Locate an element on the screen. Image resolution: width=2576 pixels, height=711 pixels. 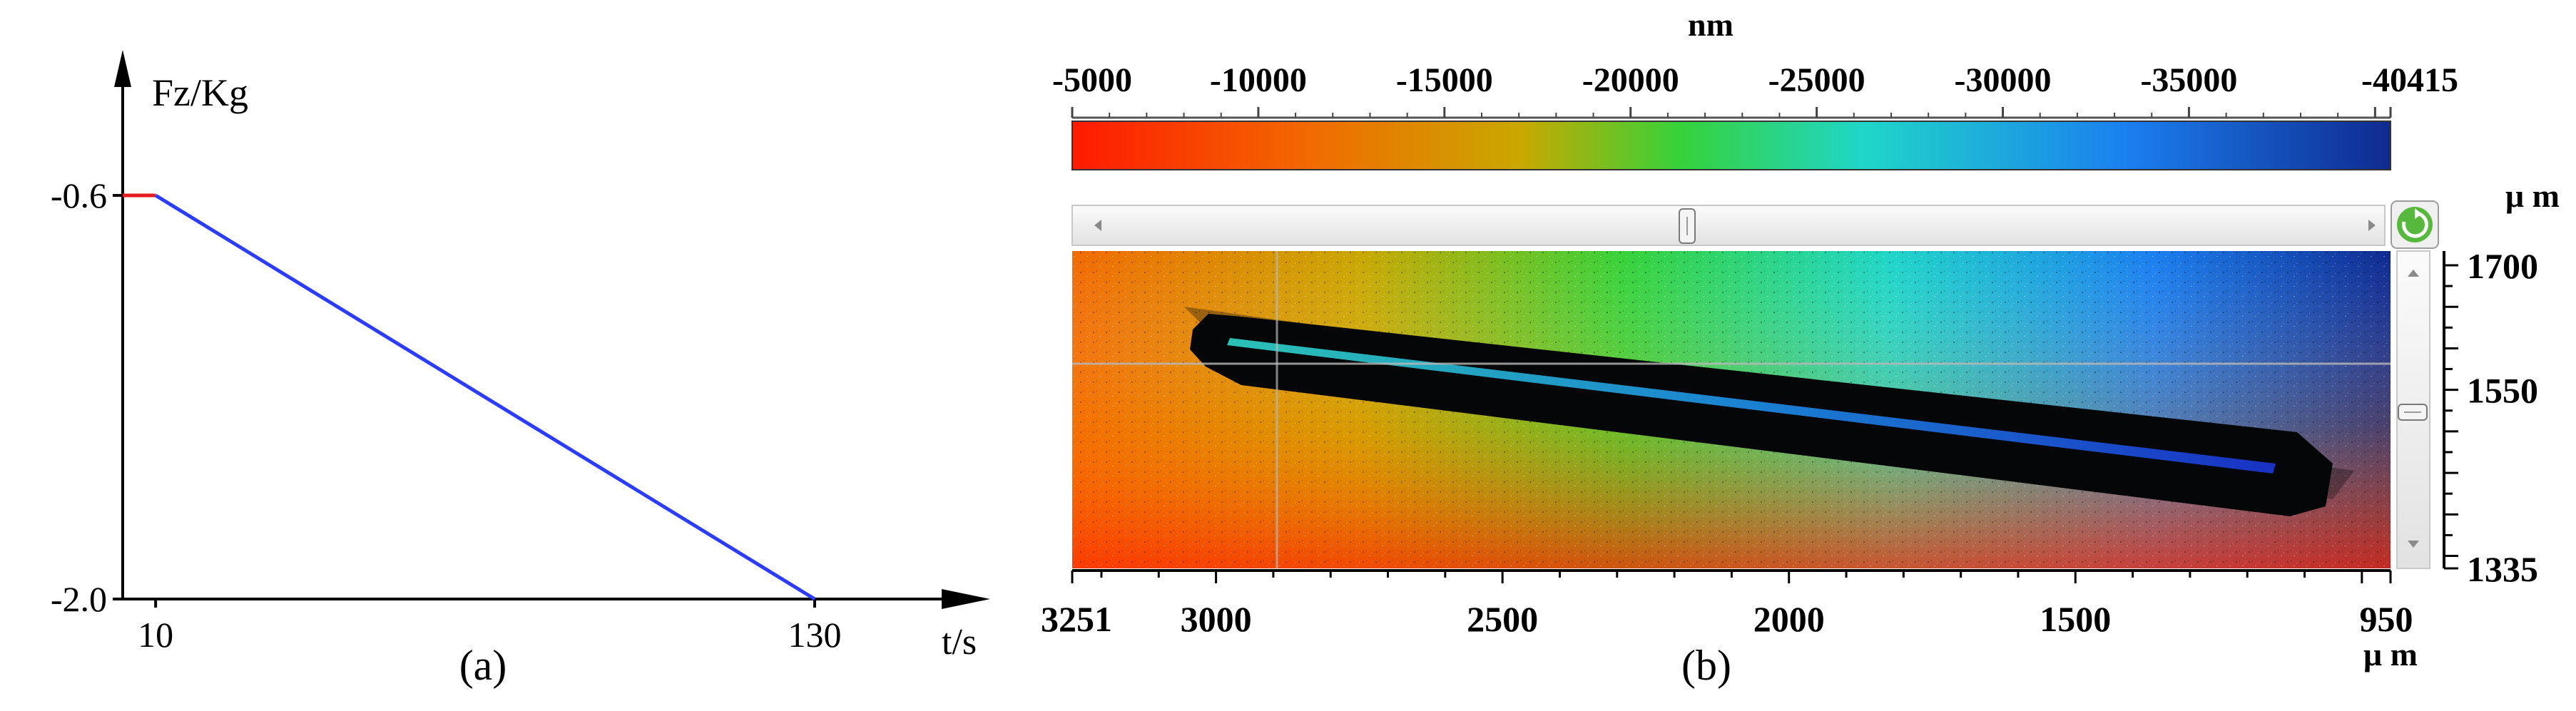
colorbar-tick-label: -10000 is located at coordinates (1258, 80).